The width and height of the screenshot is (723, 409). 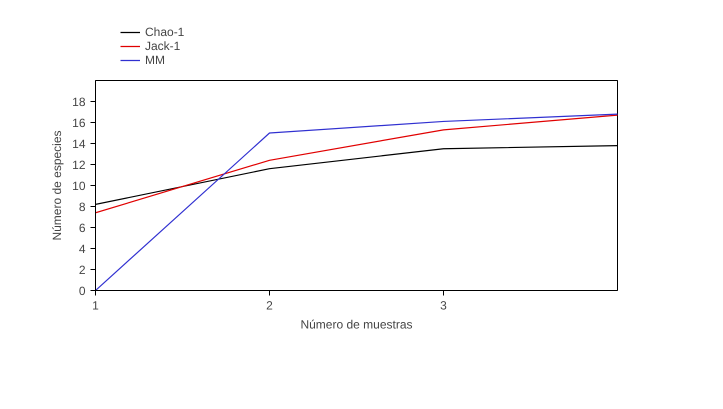 I want to click on x-tick-label: 3, so click(x=444, y=305).